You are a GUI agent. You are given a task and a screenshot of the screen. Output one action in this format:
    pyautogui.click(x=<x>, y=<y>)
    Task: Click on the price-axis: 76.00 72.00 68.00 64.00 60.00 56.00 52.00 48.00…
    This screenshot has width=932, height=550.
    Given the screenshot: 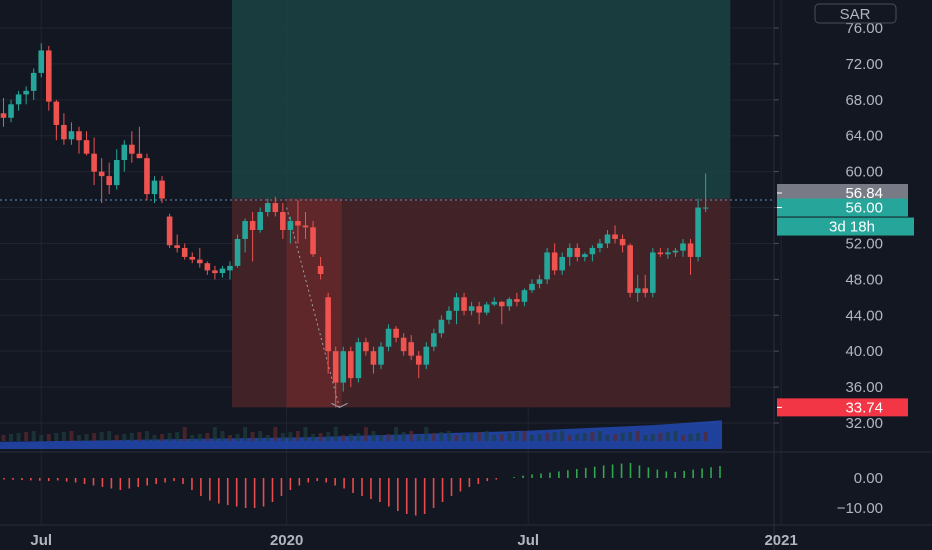 What is the action you would take?
    pyautogui.click(x=835, y=260)
    